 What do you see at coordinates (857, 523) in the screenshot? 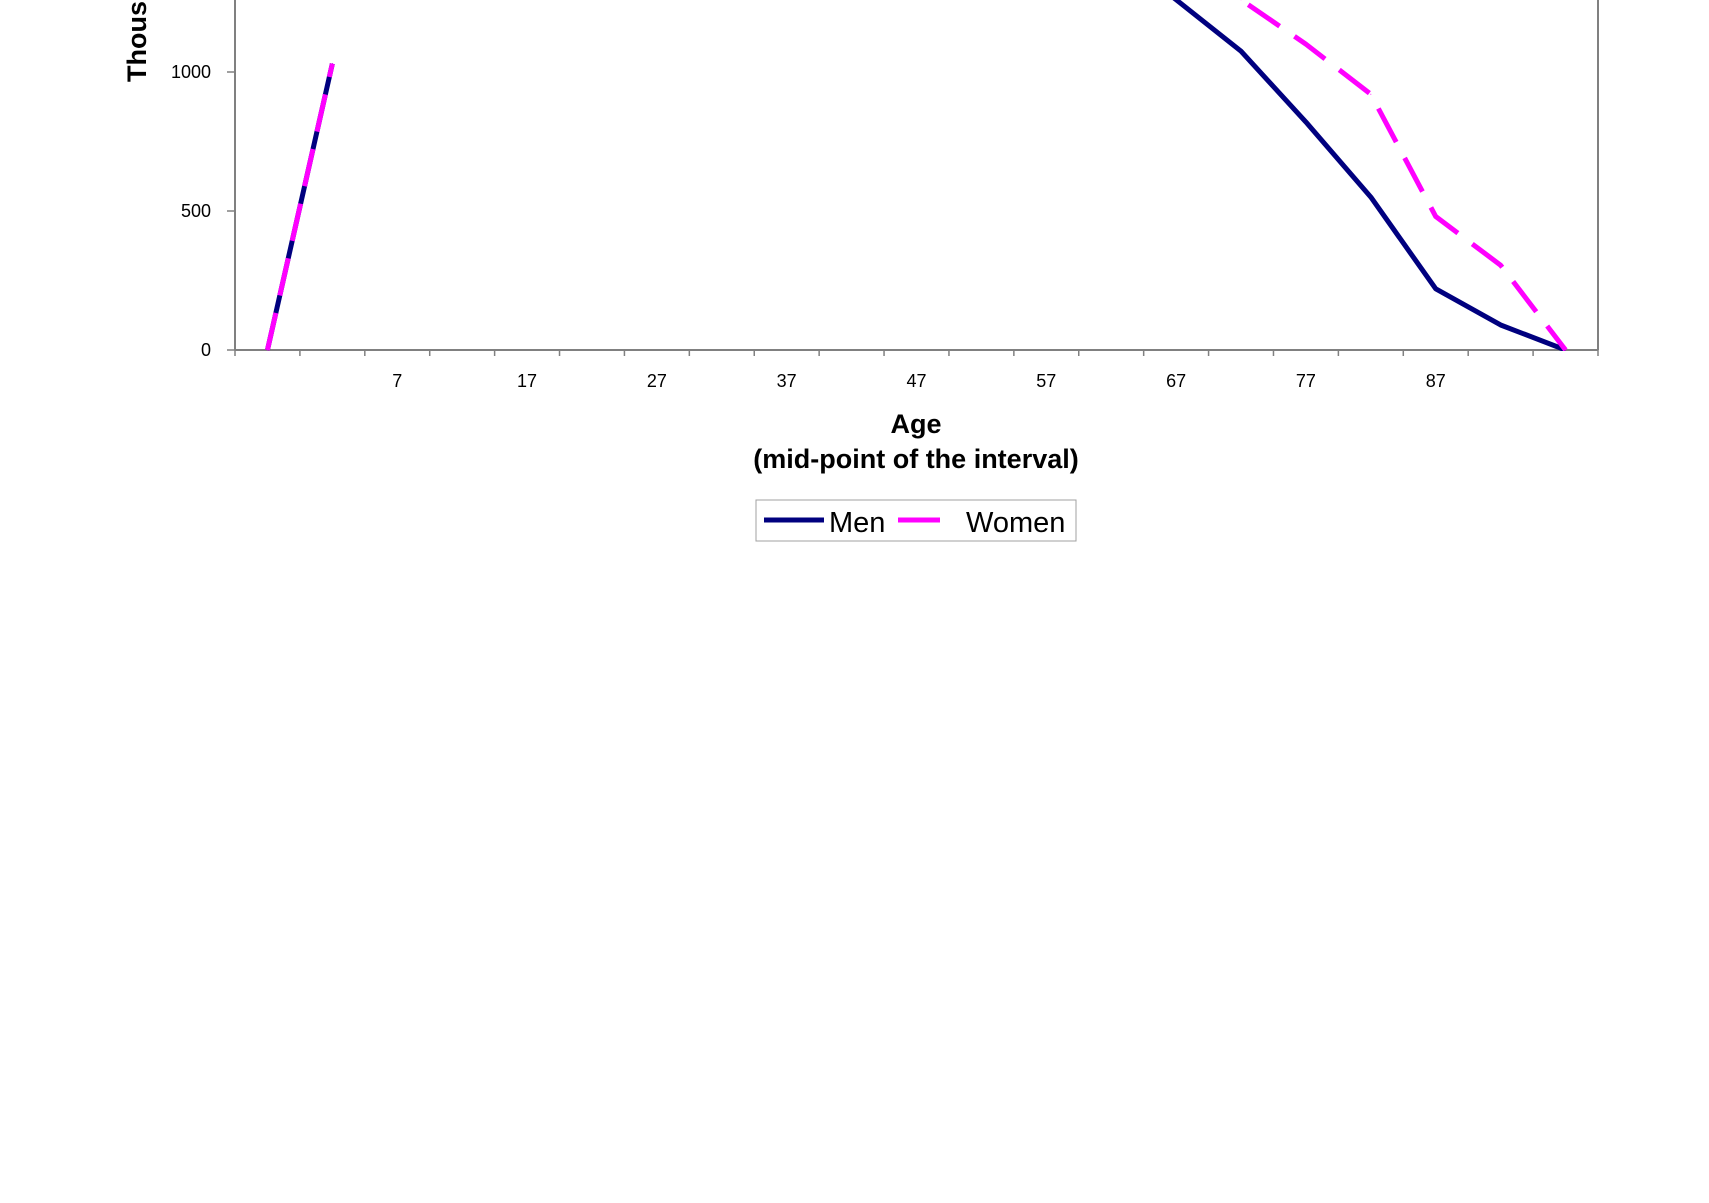
I see `legend-men-label: Men` at bounding box center [857, 523].